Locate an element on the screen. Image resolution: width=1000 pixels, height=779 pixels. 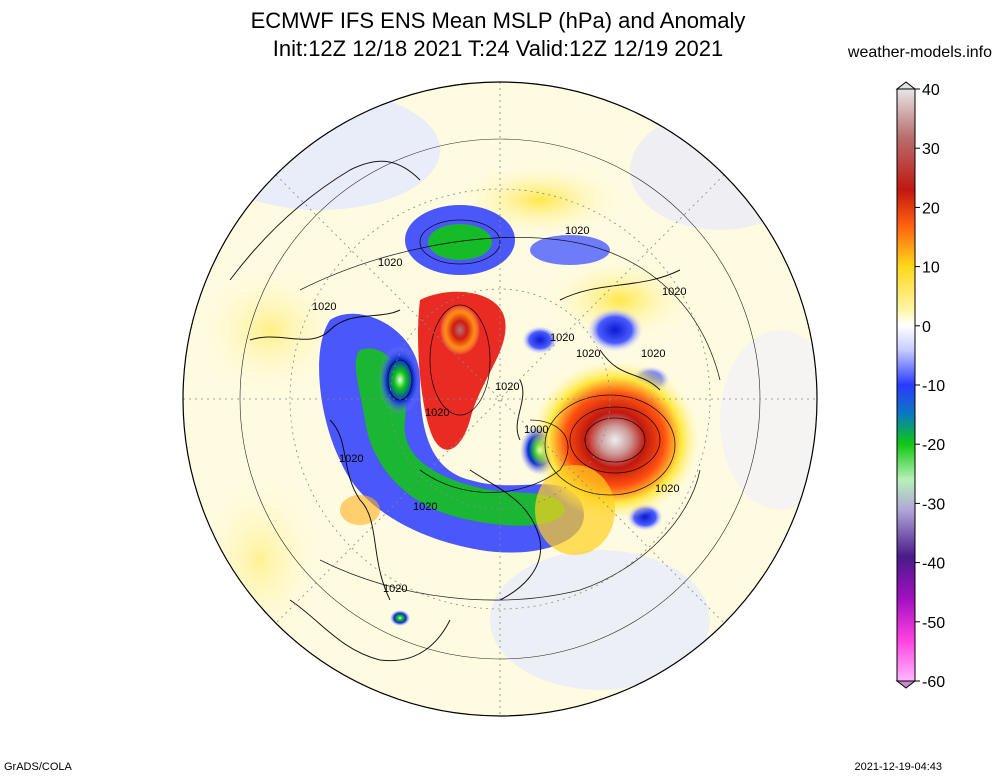
colorbar-tick-label: 10 is located at coordinates (931, 268).